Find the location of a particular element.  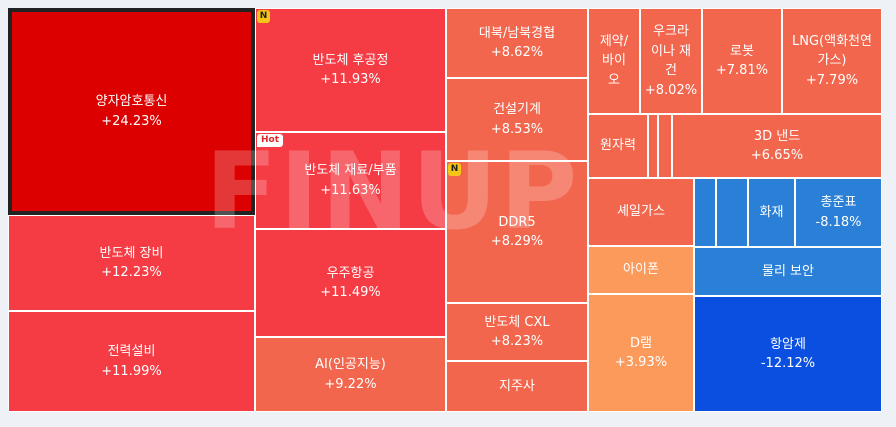

tile-name: 건설기계 is located at coordinates (517, 109).